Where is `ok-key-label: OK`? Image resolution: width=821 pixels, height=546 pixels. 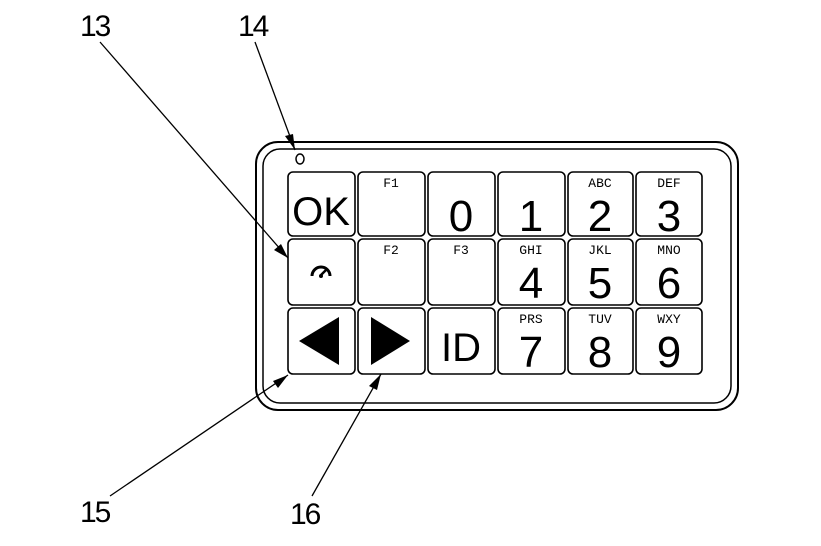 ok-key-label: OK is located at coordinates (321, 212).